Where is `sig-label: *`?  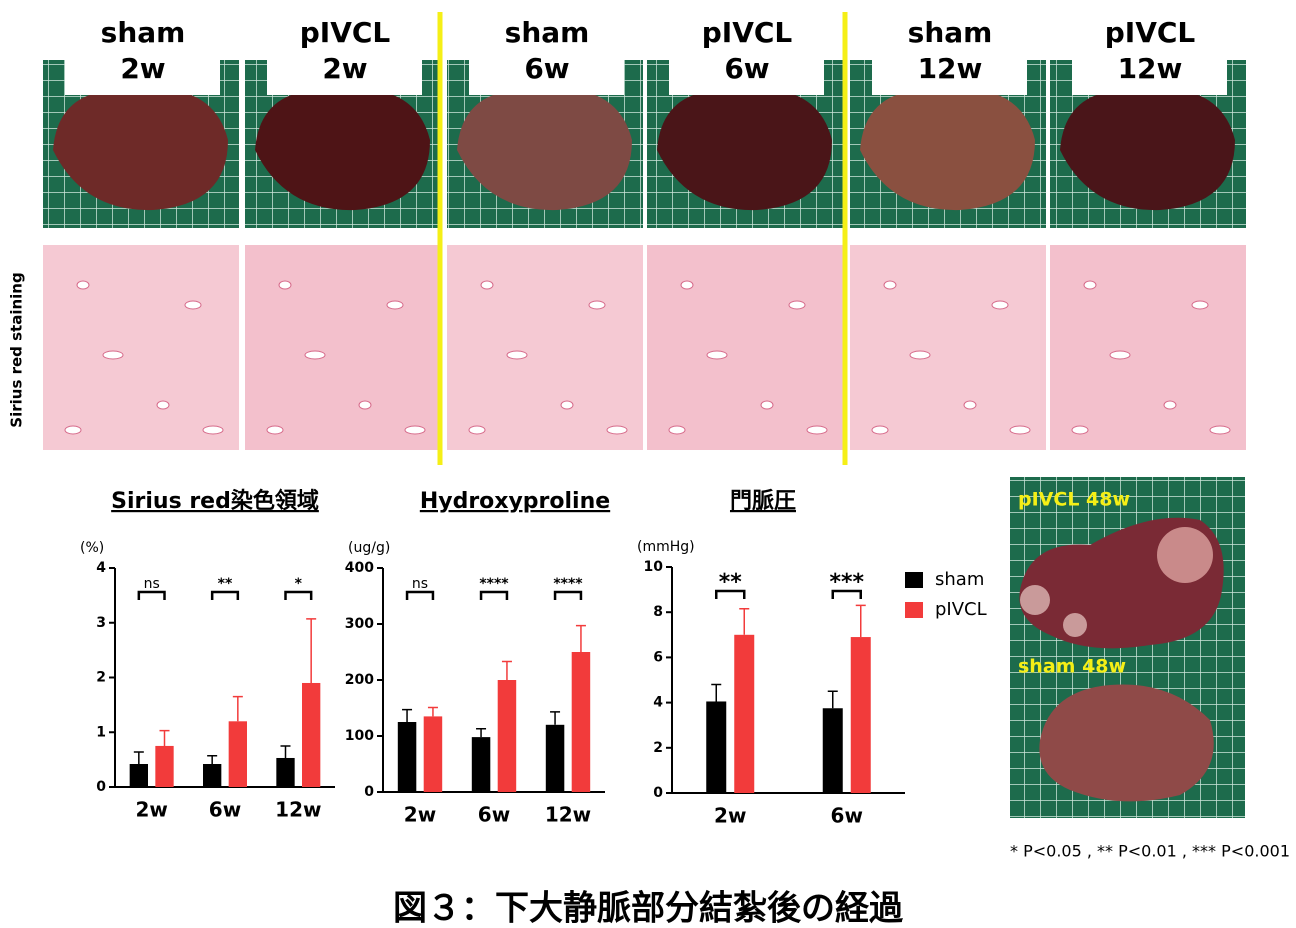 sig-label: * is located at coordinates (299, 584).